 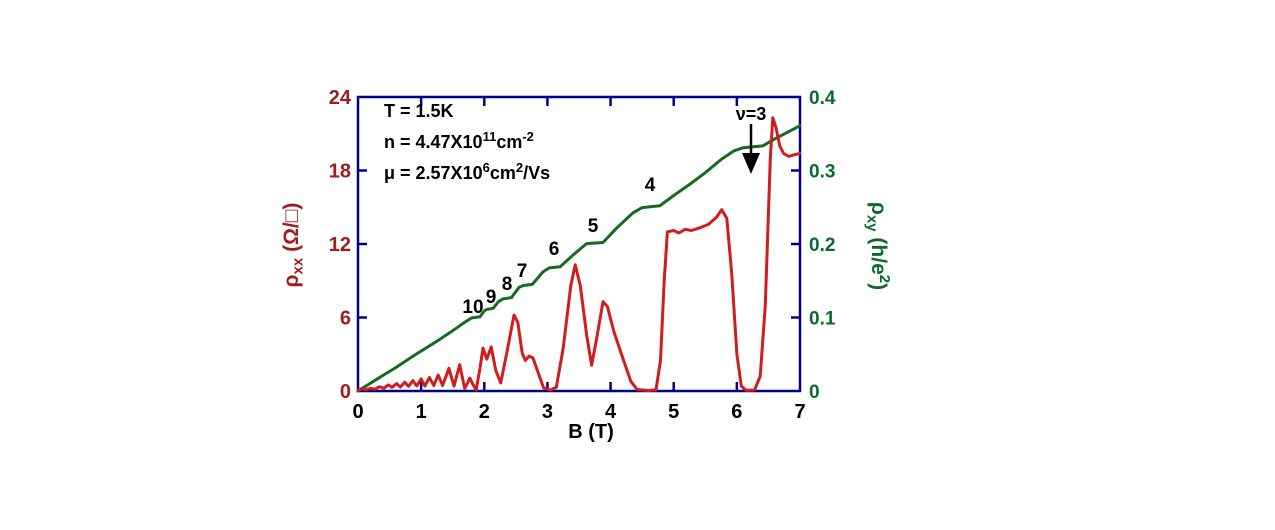 What do you see at coordinates (345, 319) in the screenshot?
I see `left-axis-tick-label: 6` at bounding box center [345, 319].